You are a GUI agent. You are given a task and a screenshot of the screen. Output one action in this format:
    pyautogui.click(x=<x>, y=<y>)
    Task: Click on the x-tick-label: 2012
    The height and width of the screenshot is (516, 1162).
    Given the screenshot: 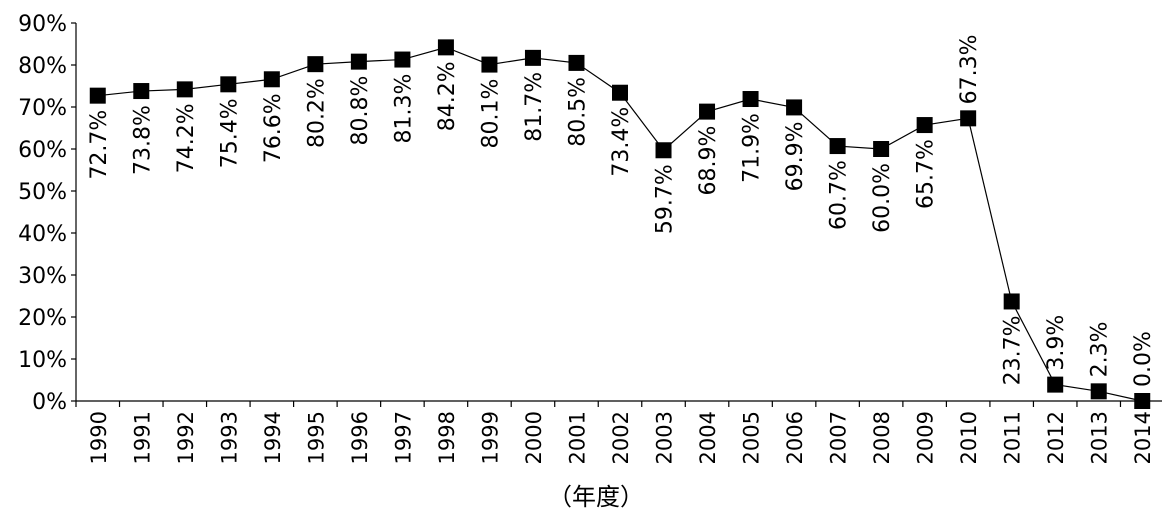 What is the action you would take?
    pyautogui.click(x=1056, y=437)
    